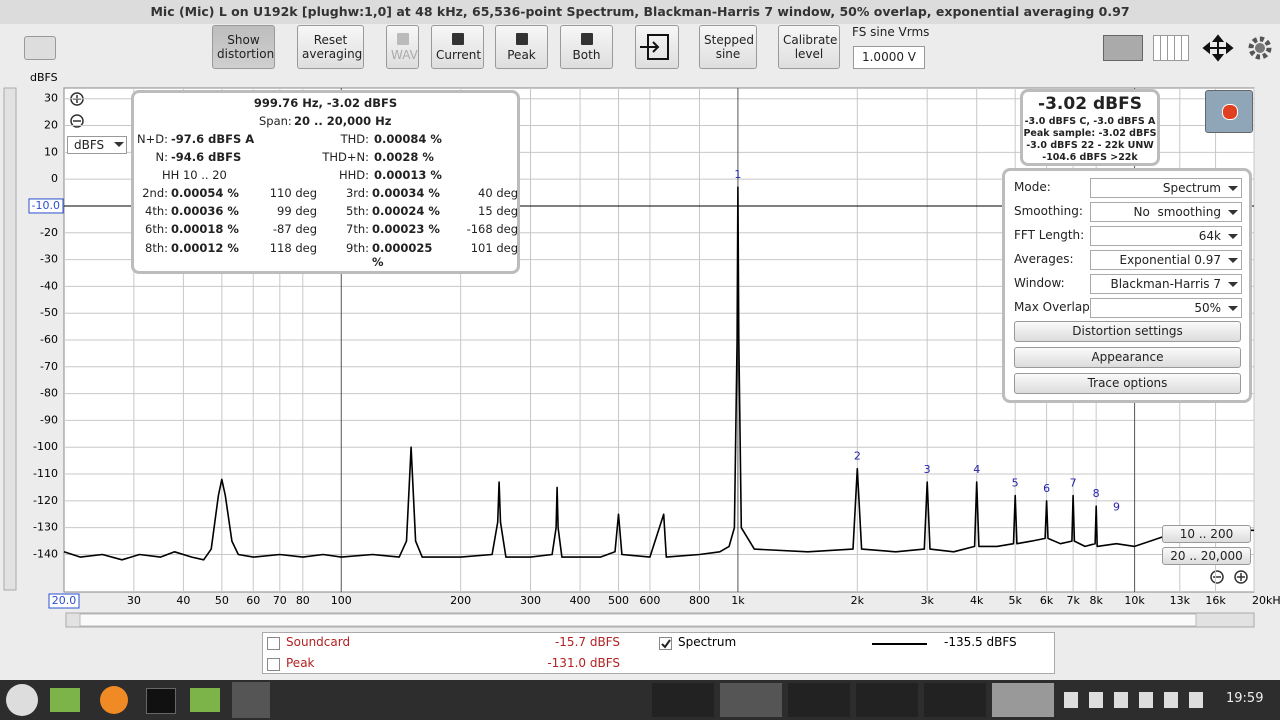  What do you see at coordinates (1206, 534) in the screenshot?
I see `range-button: 10 .. 200` at bounding box center [1206, 534].